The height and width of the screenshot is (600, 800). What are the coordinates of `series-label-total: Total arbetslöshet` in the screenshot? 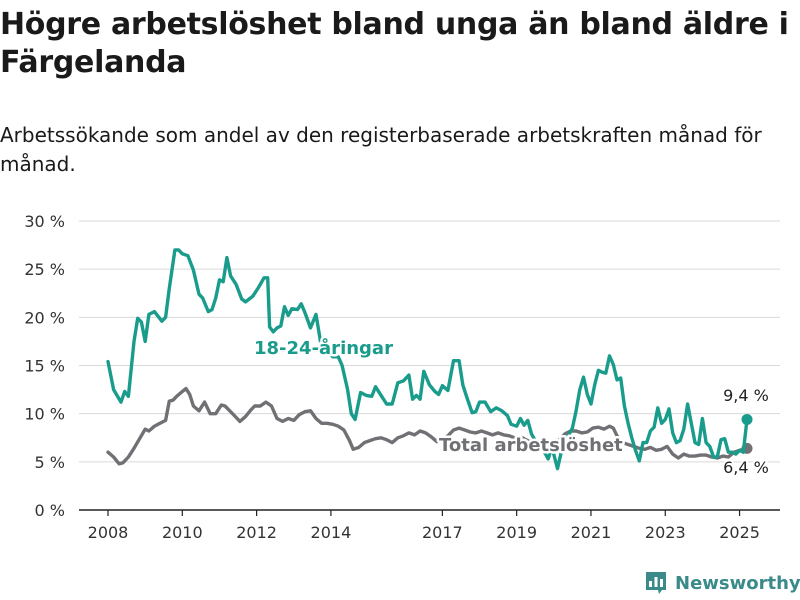 It's located at (531, 445).